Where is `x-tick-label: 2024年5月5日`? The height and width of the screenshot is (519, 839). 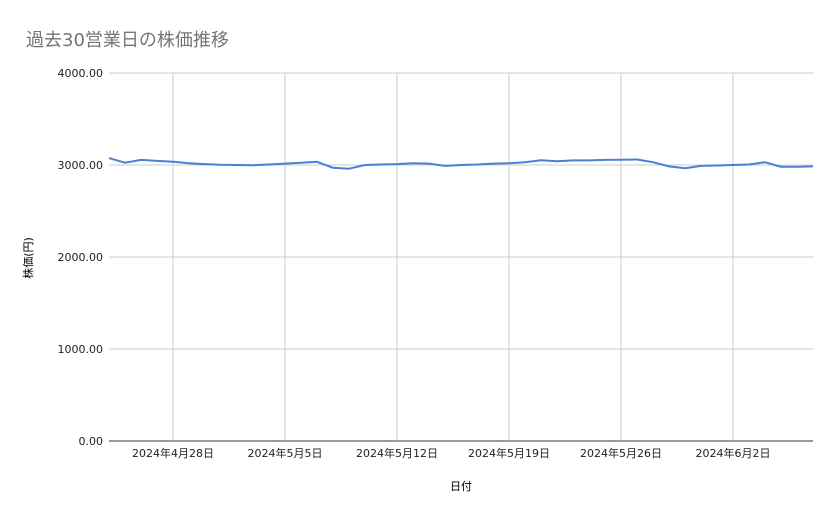
x-tick-label: 2024年5月5日 is located at coordinates (285, 453).